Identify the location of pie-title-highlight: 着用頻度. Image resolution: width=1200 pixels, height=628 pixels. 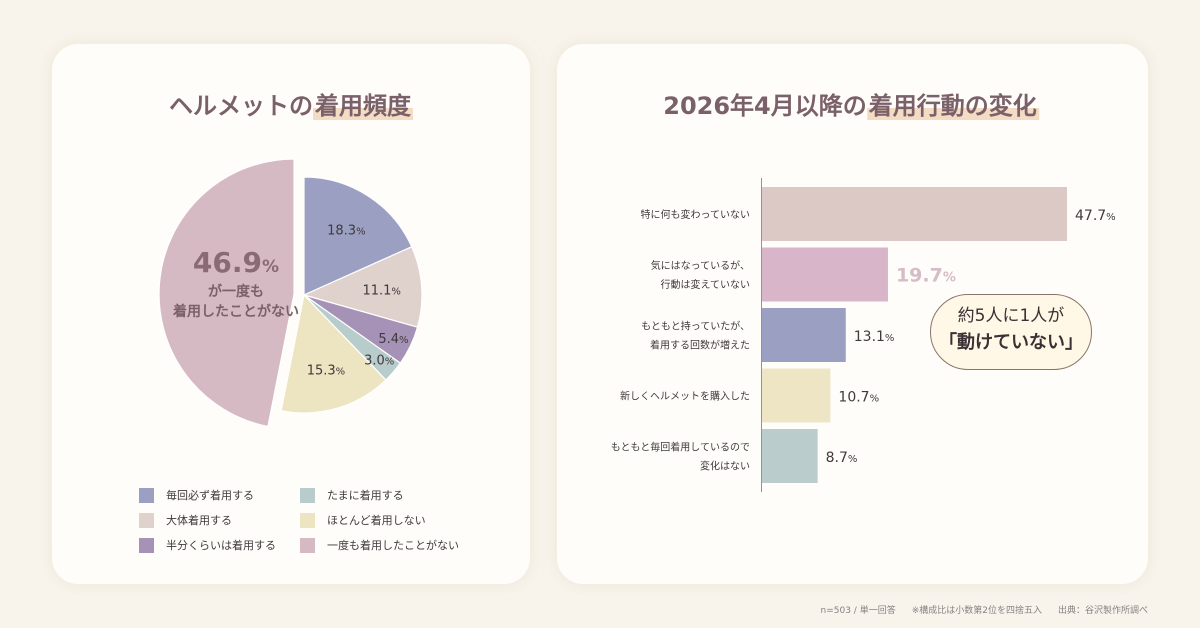
(363, 106).